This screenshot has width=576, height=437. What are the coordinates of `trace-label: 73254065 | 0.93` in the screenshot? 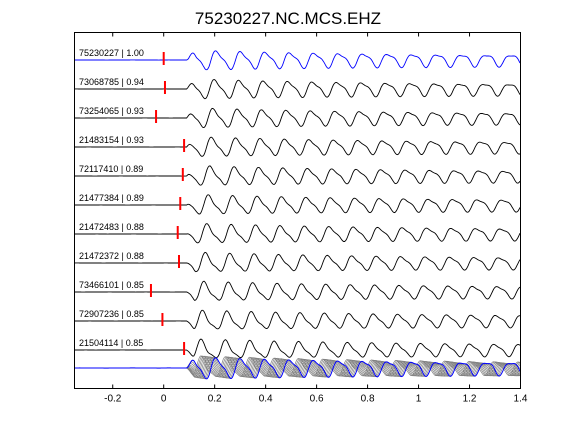 It's located at (111, 111).